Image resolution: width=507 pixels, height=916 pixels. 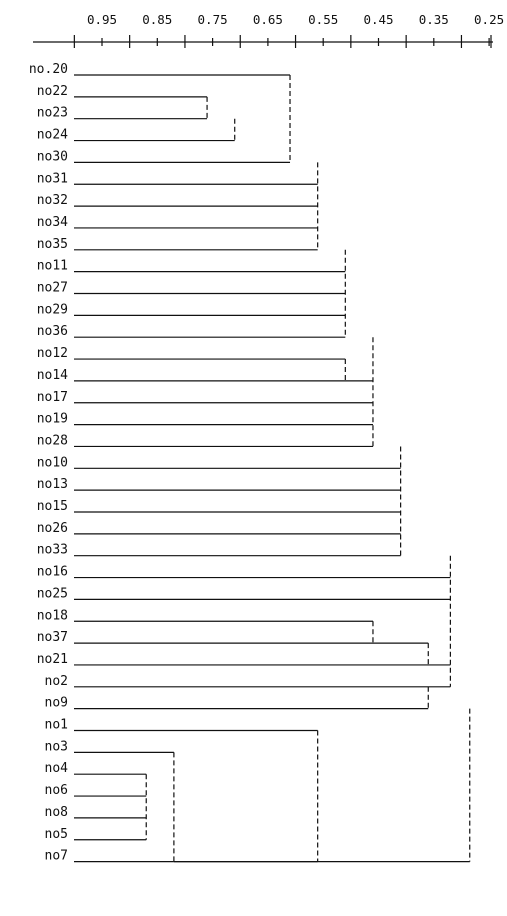 What do you see at coordinates (52, 550) in the screenshot?
I see `leaf-label: no33` at bounding box center [52, 550].